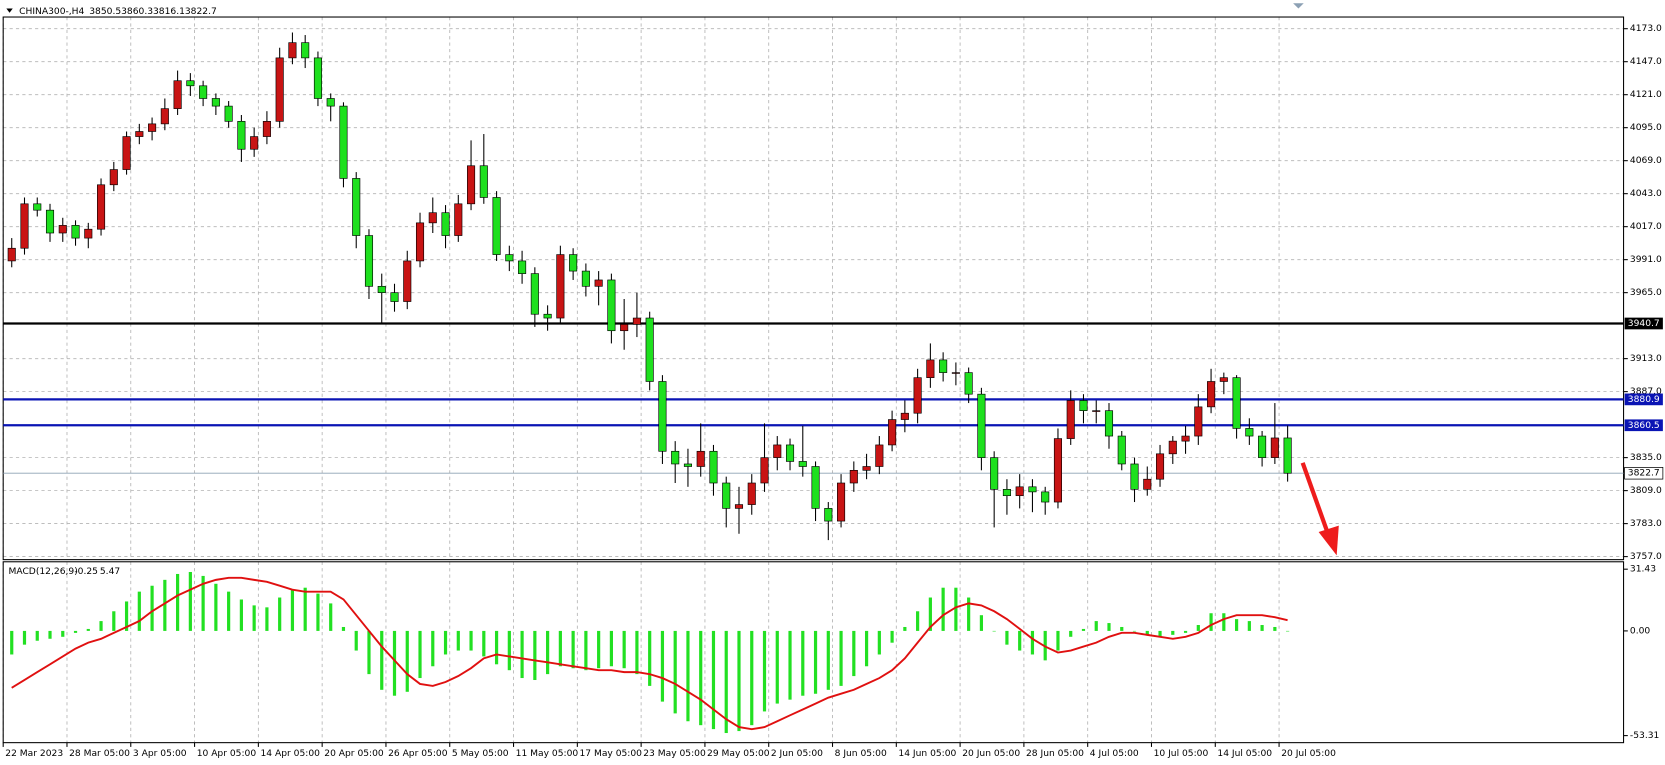  What do you see at coordinates (1646, 29) in the screenshot?
I see `y-tick-label: 4173.0` at bounding box center [1646, 29].